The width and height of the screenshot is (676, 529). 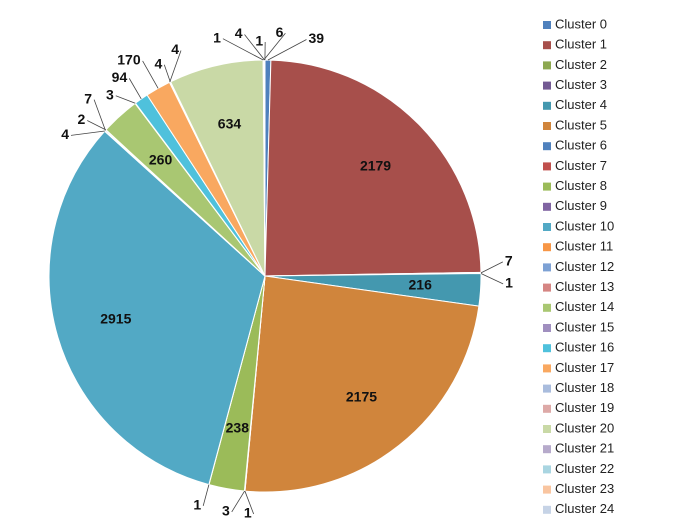 I want to click on legend-label: Cluster 11, so click(x=584, y=246).